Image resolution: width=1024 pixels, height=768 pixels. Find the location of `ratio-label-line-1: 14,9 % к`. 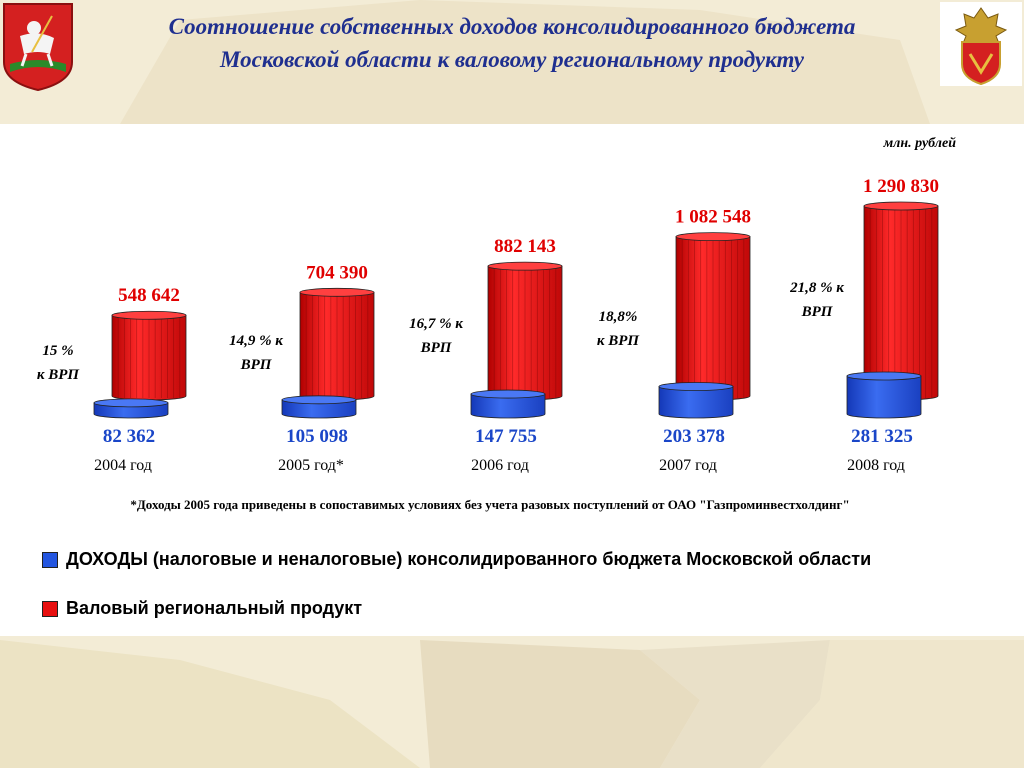

ratio-label-line-1: 14,9 % к is located at coordinates (256, 341).